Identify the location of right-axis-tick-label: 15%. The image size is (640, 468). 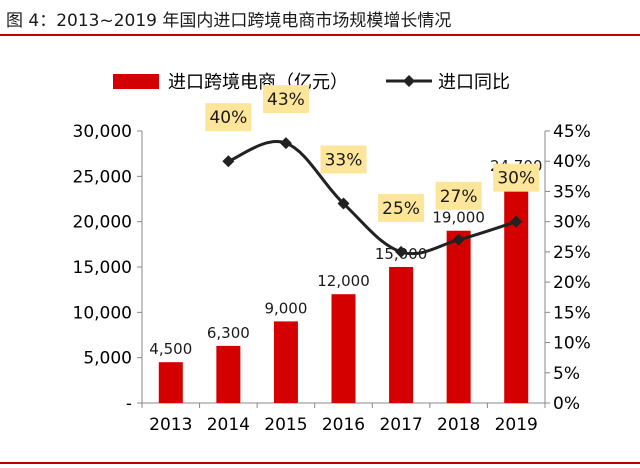
(572, 313).